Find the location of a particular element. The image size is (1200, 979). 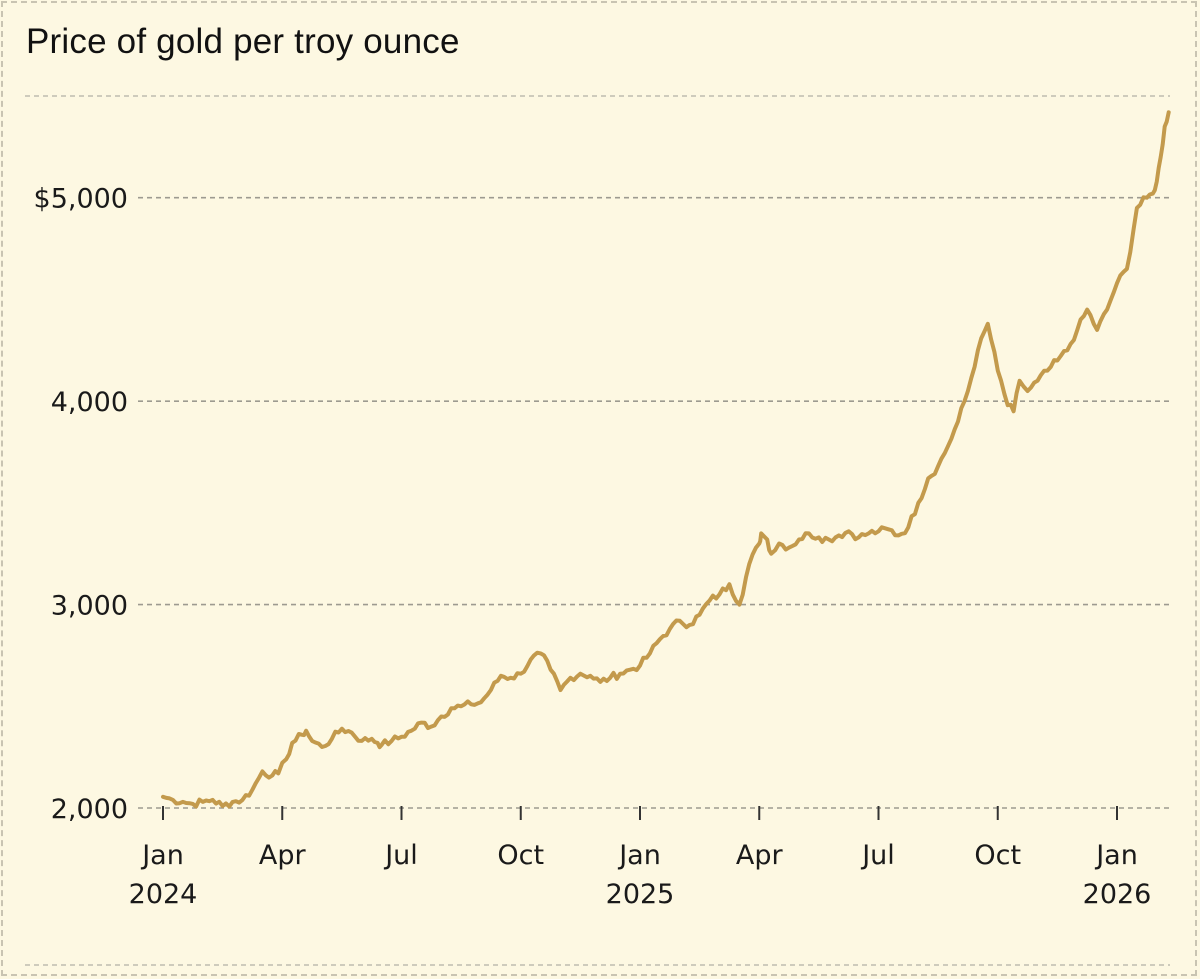

x-tick-label-4: Jan is located at coordinates (639, 855).